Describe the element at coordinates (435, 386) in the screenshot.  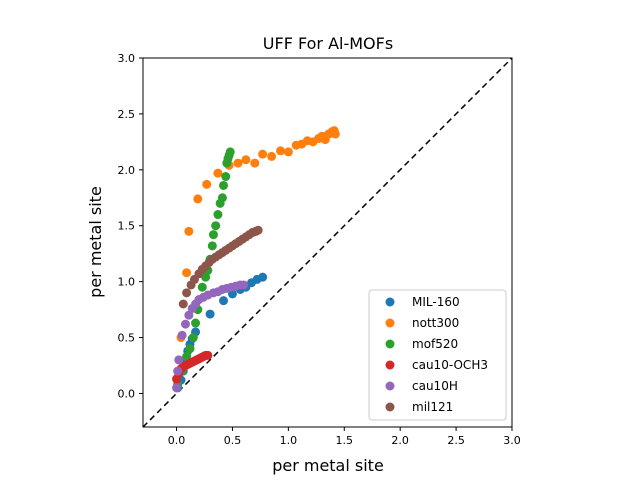
I see `legend-label: cau10H` at that location.